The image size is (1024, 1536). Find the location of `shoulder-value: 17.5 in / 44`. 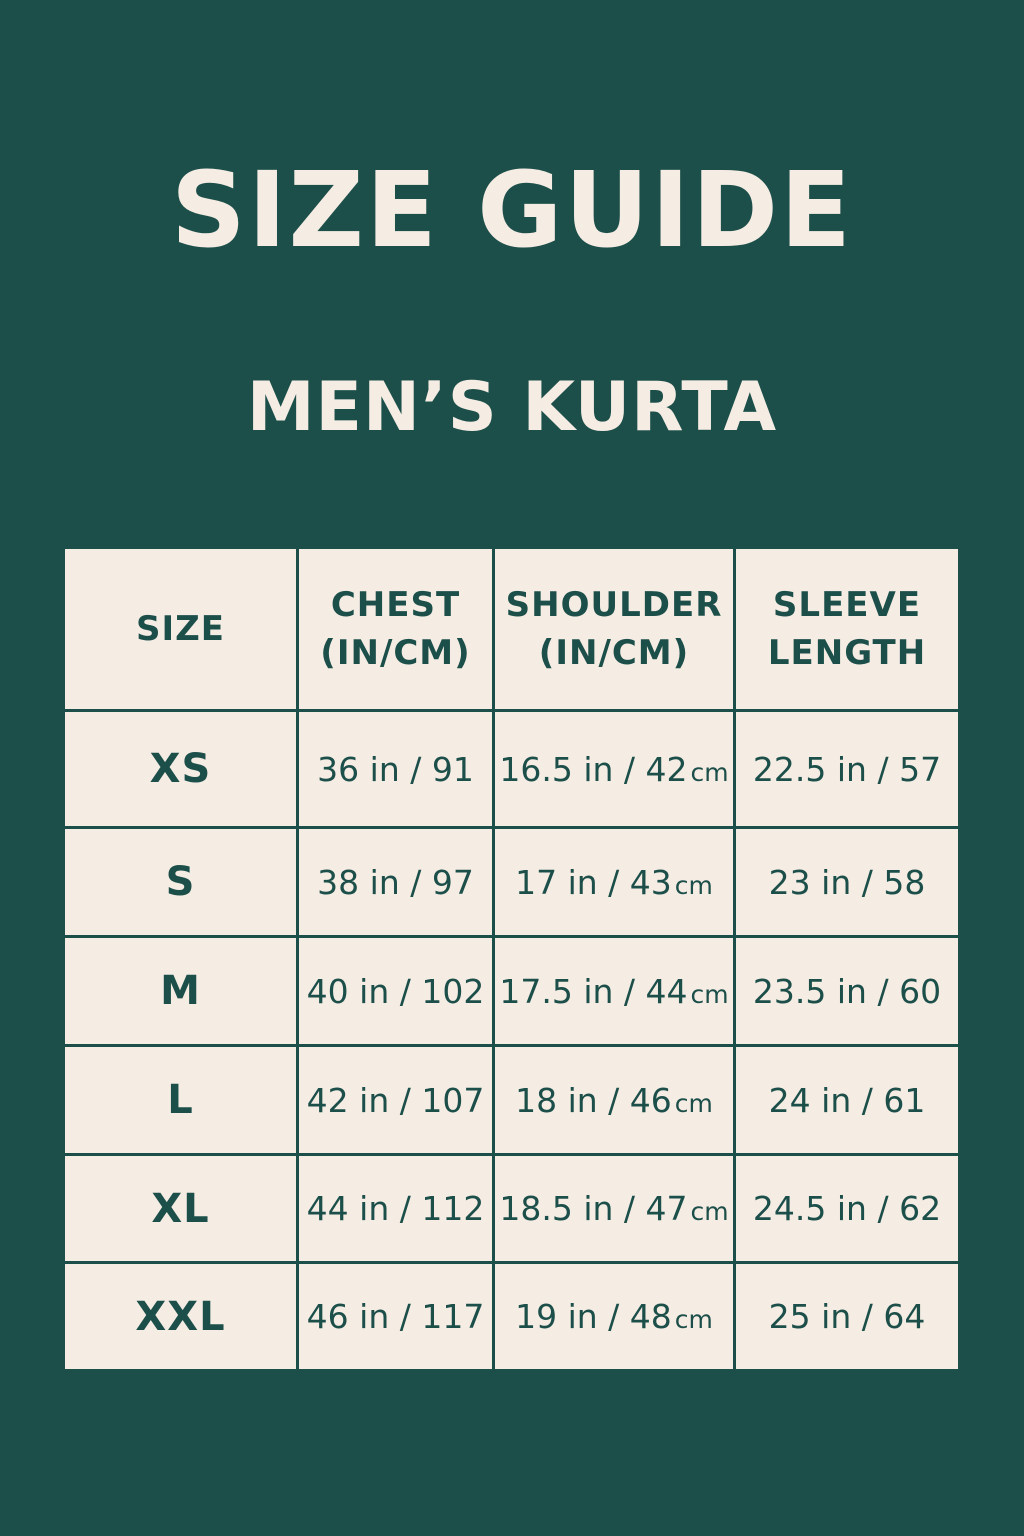

shoulder-value: 17.5 in / 44 is located at coordinates (593, 991).